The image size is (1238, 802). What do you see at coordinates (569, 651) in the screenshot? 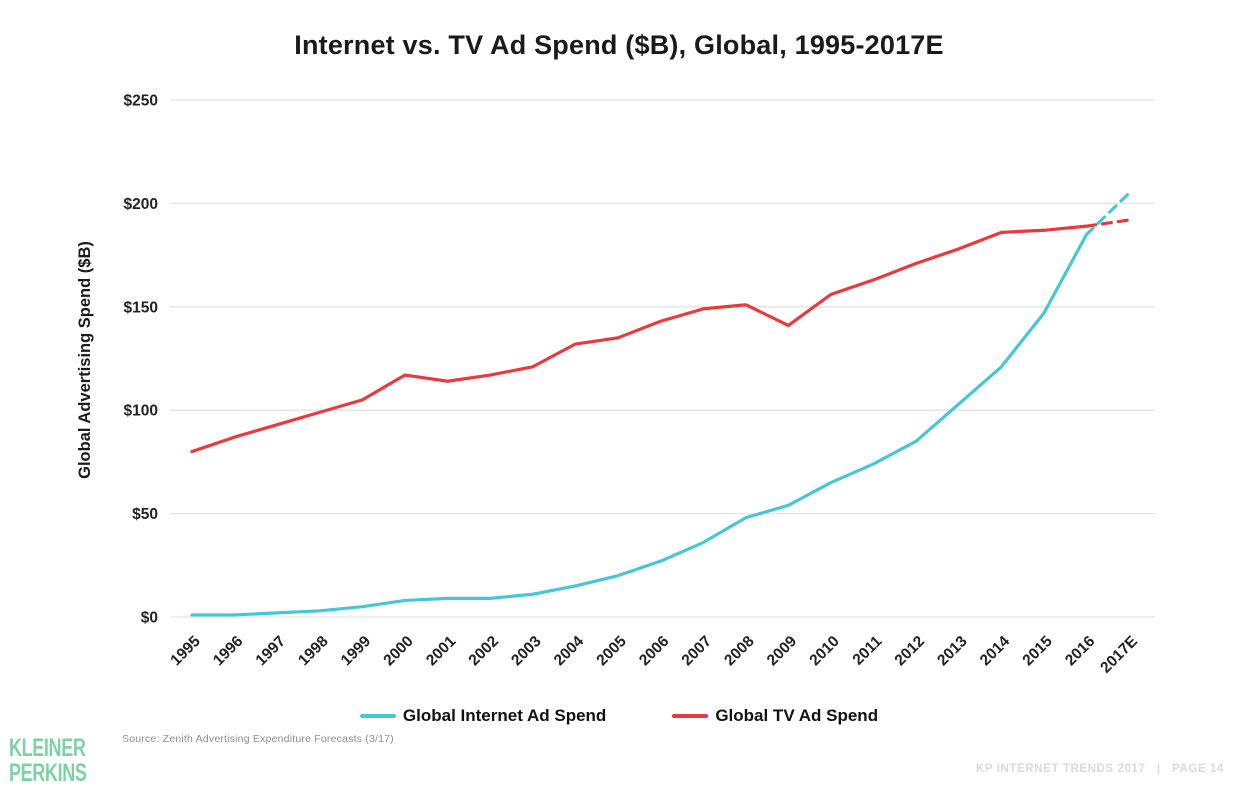
I see `x-tick-label: 2004` at bounding box center [569, 651].